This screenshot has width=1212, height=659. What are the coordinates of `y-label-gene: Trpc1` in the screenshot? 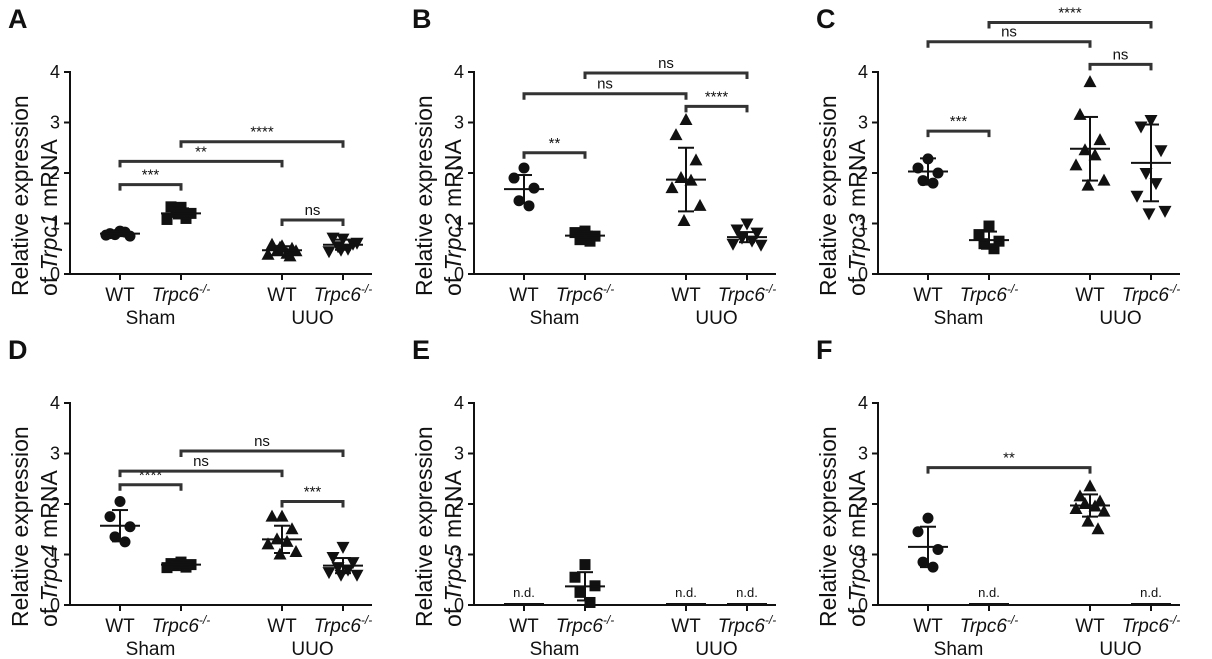 It's located at (49, 241).